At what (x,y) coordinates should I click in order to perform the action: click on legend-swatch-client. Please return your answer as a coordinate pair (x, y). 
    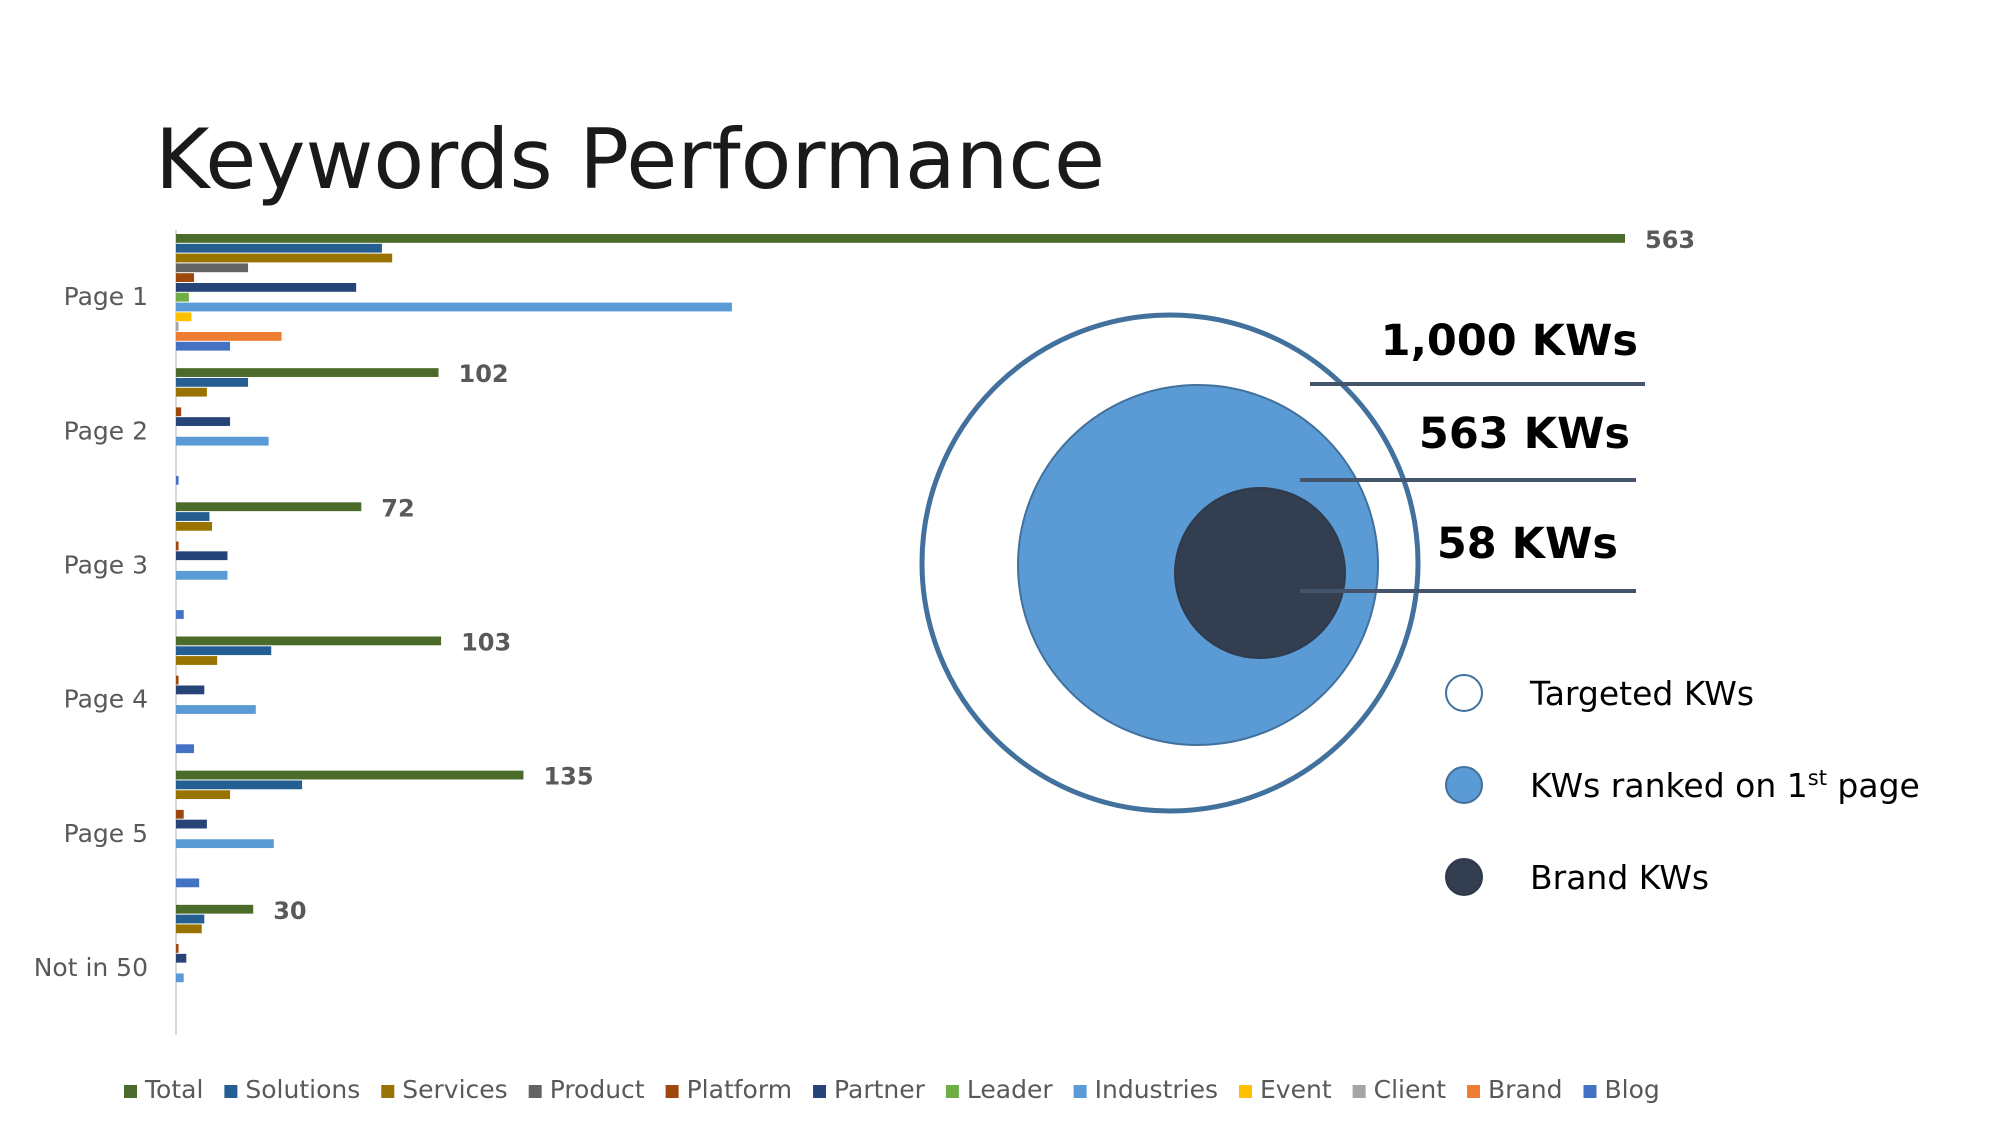
    Looking at the image, I should click on (1359, 1091).